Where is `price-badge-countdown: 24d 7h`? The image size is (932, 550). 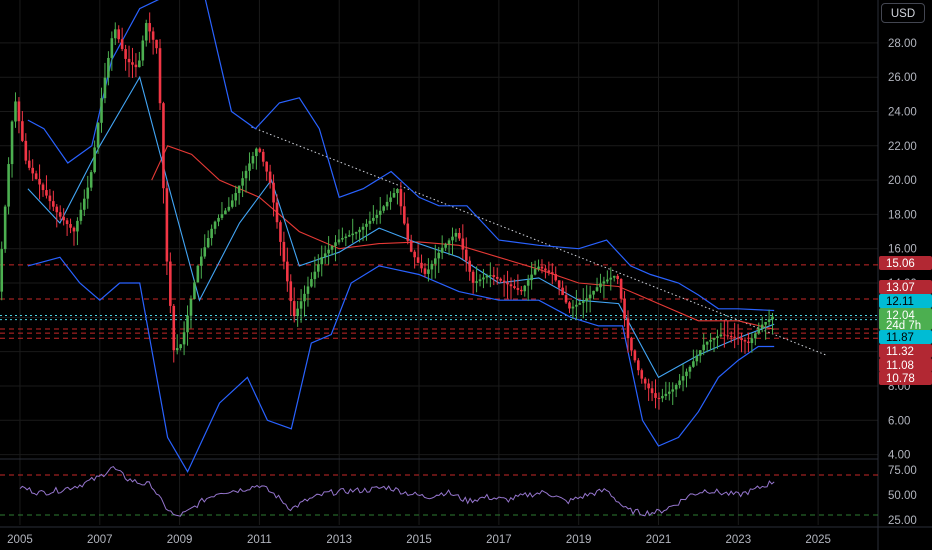 price-badge-countdown: 24d 7h is located at coordinates (903, 326).